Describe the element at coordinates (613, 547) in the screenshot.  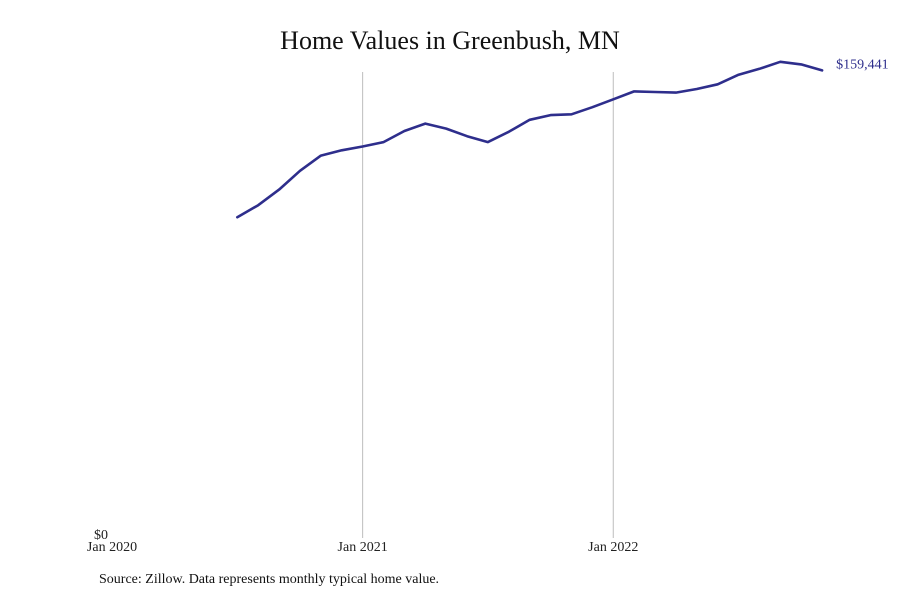
I see `x-tick-label: Jan 2022` at that location.